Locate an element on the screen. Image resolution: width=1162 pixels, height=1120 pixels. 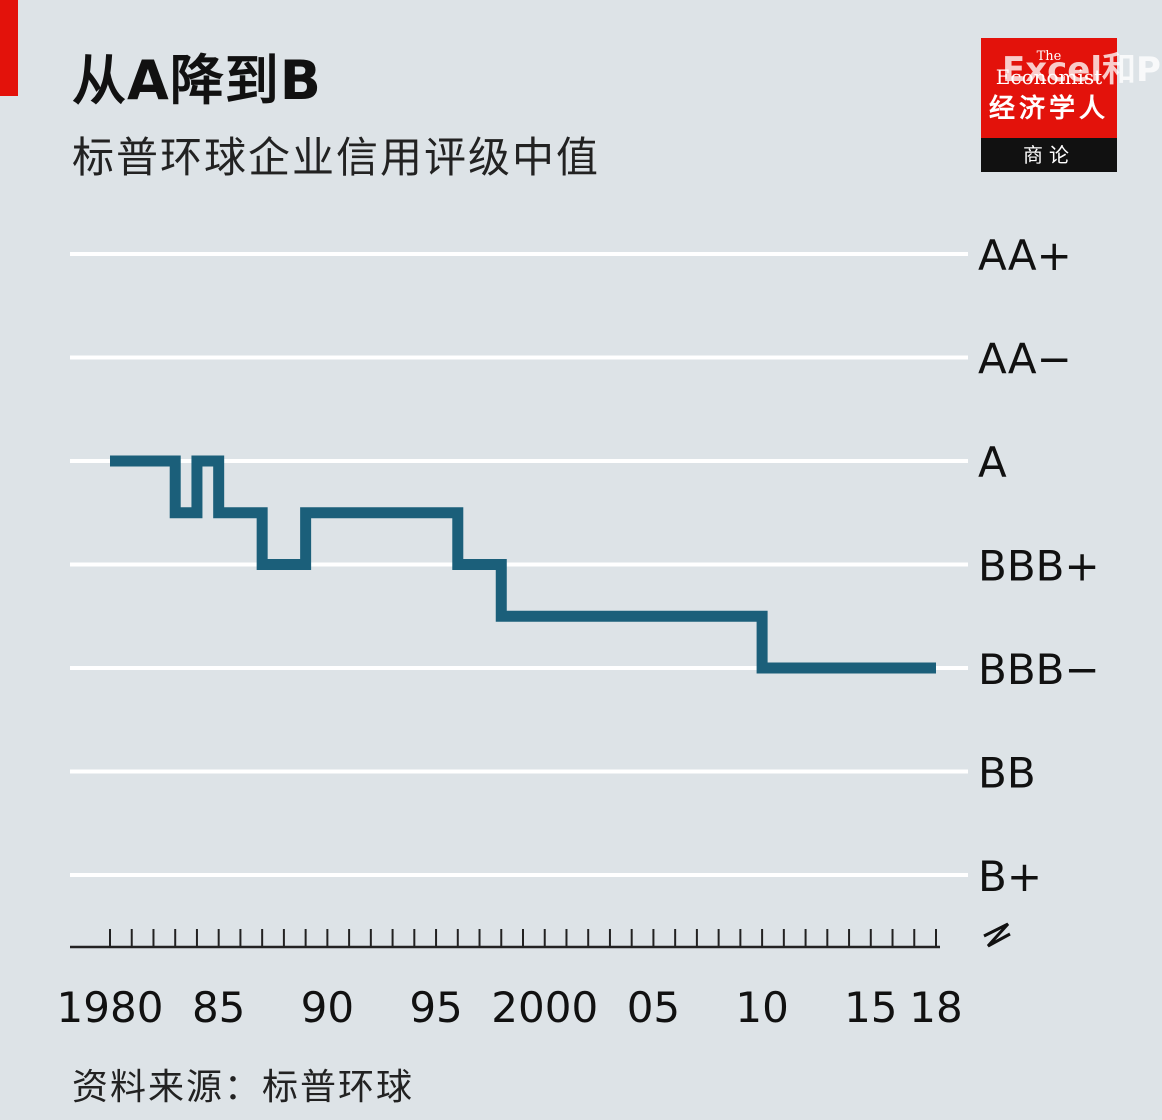
y-tick-label: A is located at coordinates (992, 462).